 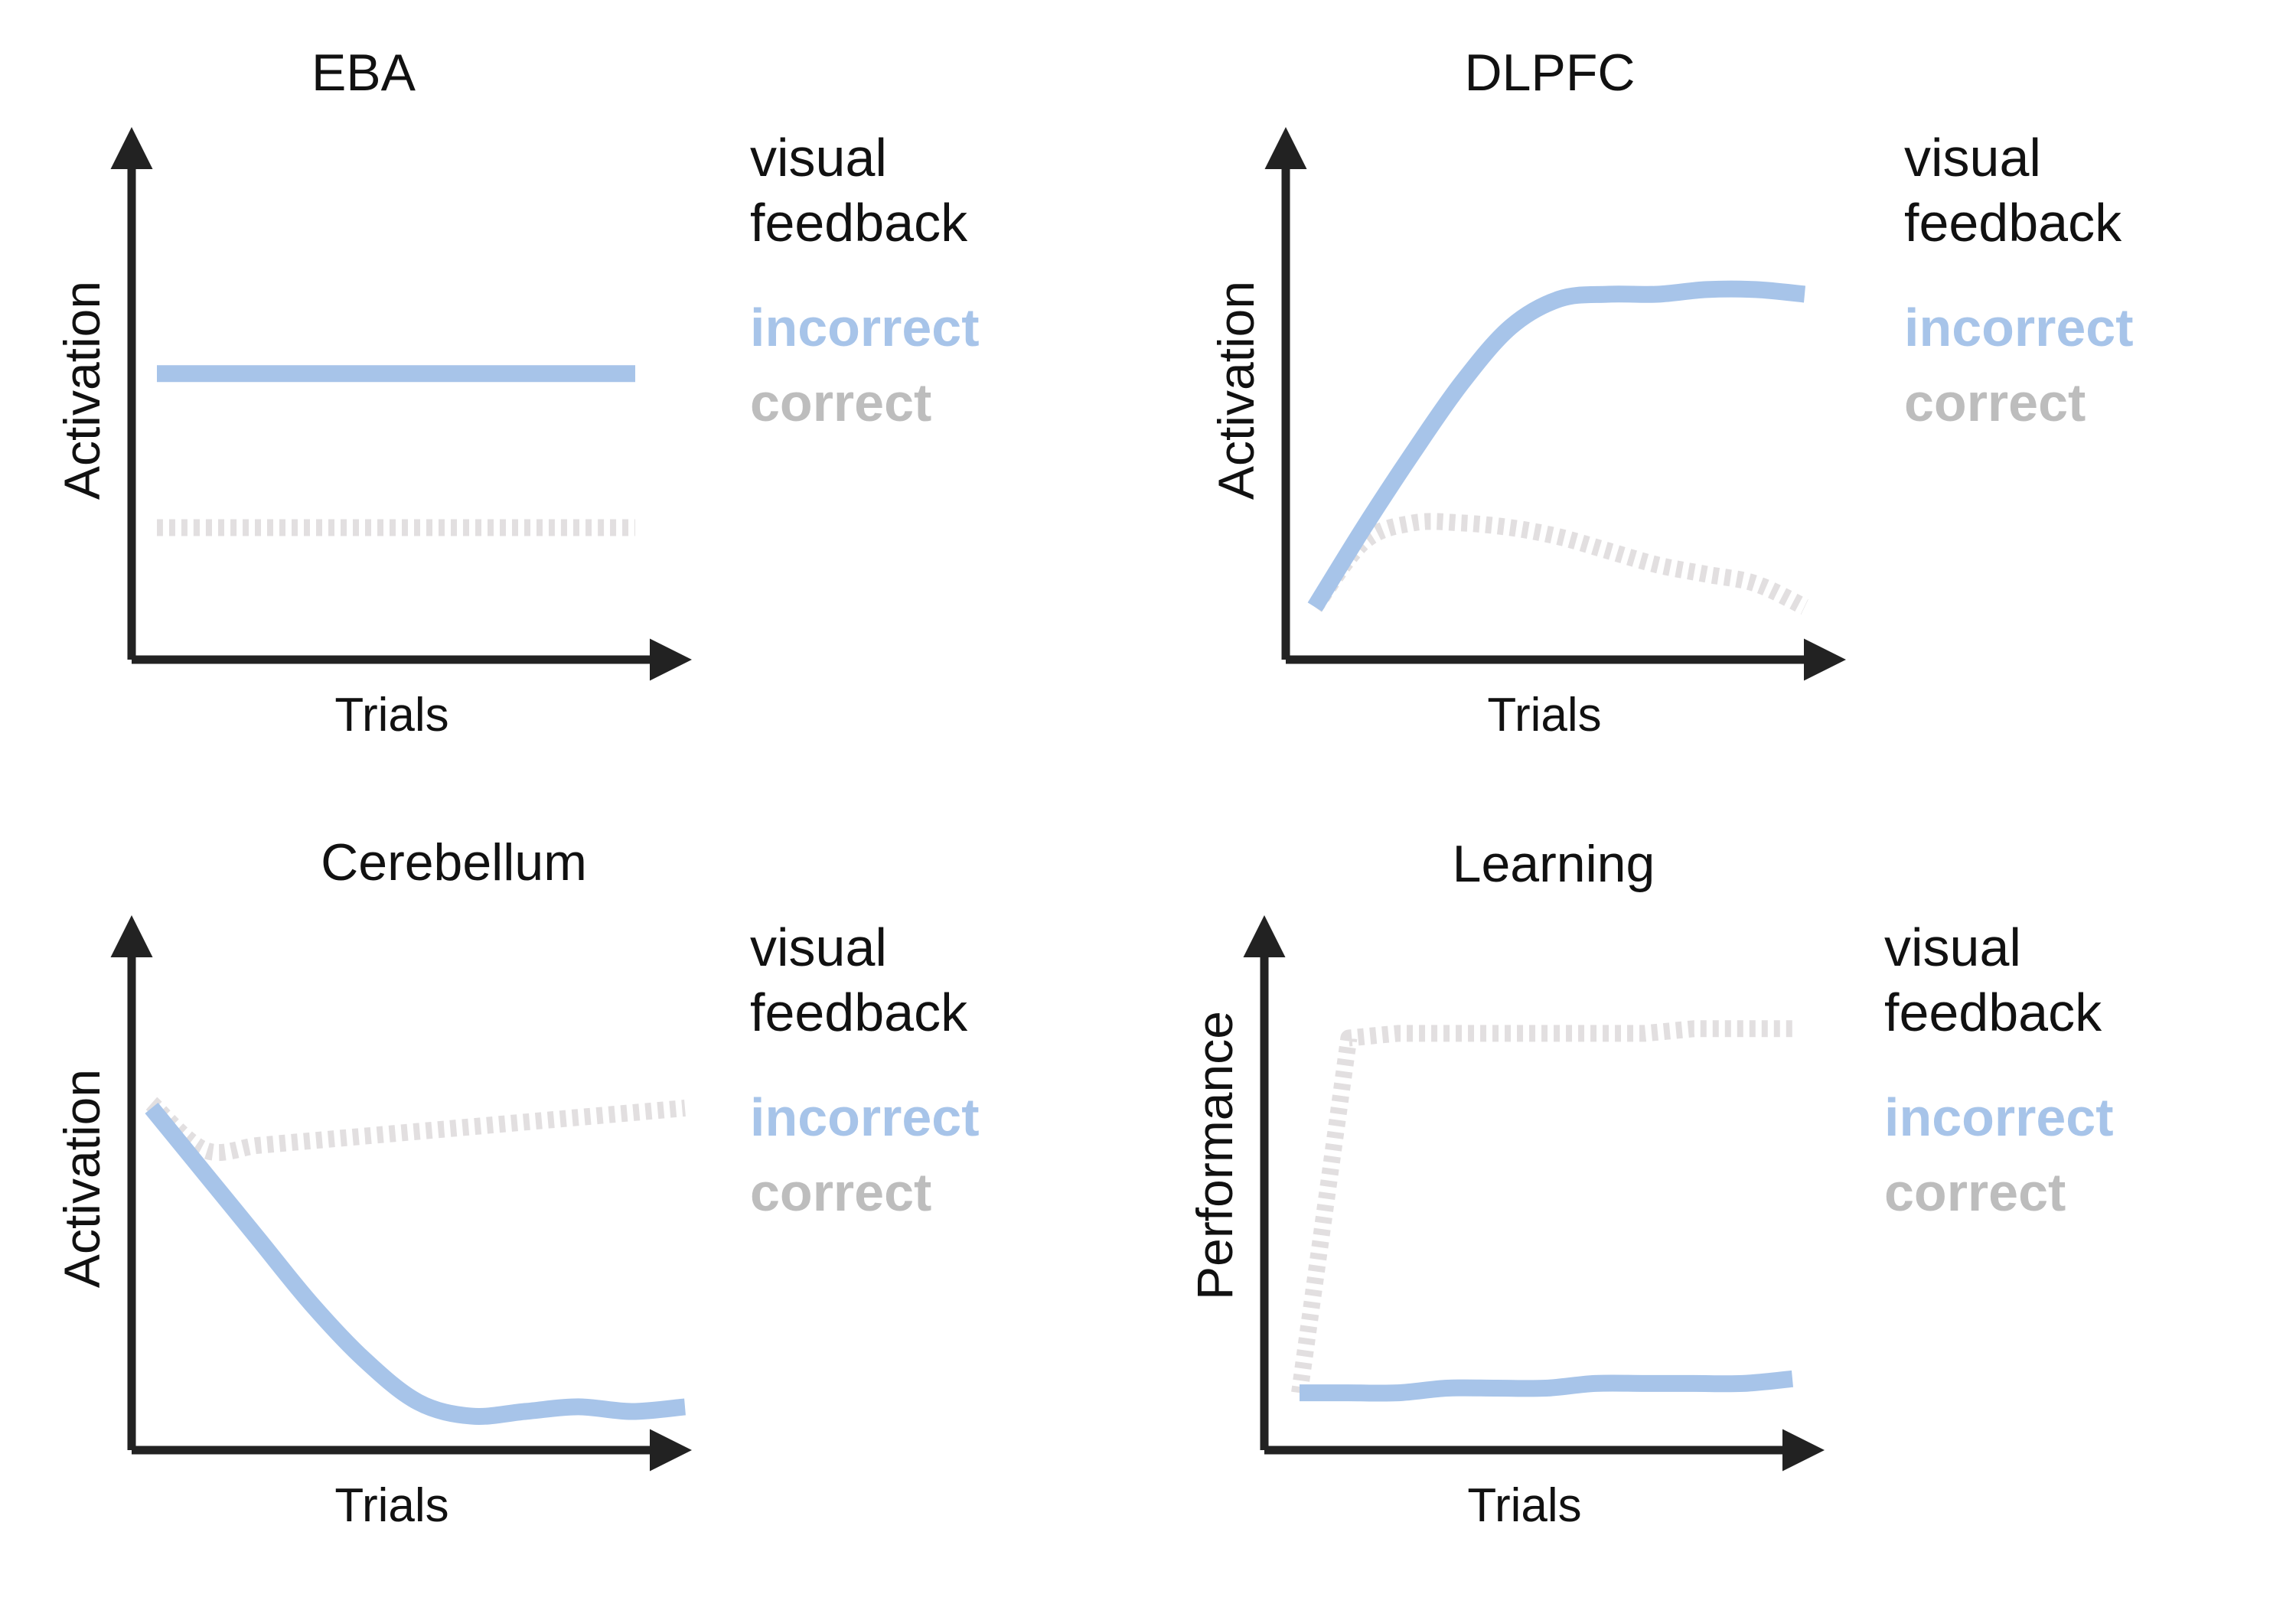 I want to click on y-axis-label: Performance, so click(x=1214, y=1155).